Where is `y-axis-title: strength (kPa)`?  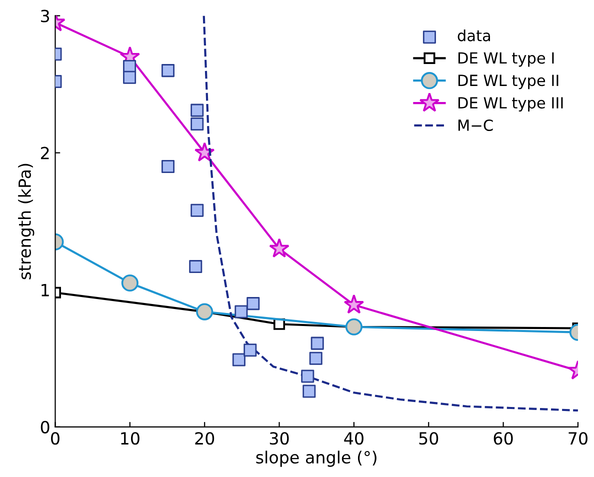
y-axis-title: strength (kPa) is located at coordinates (26, 222).